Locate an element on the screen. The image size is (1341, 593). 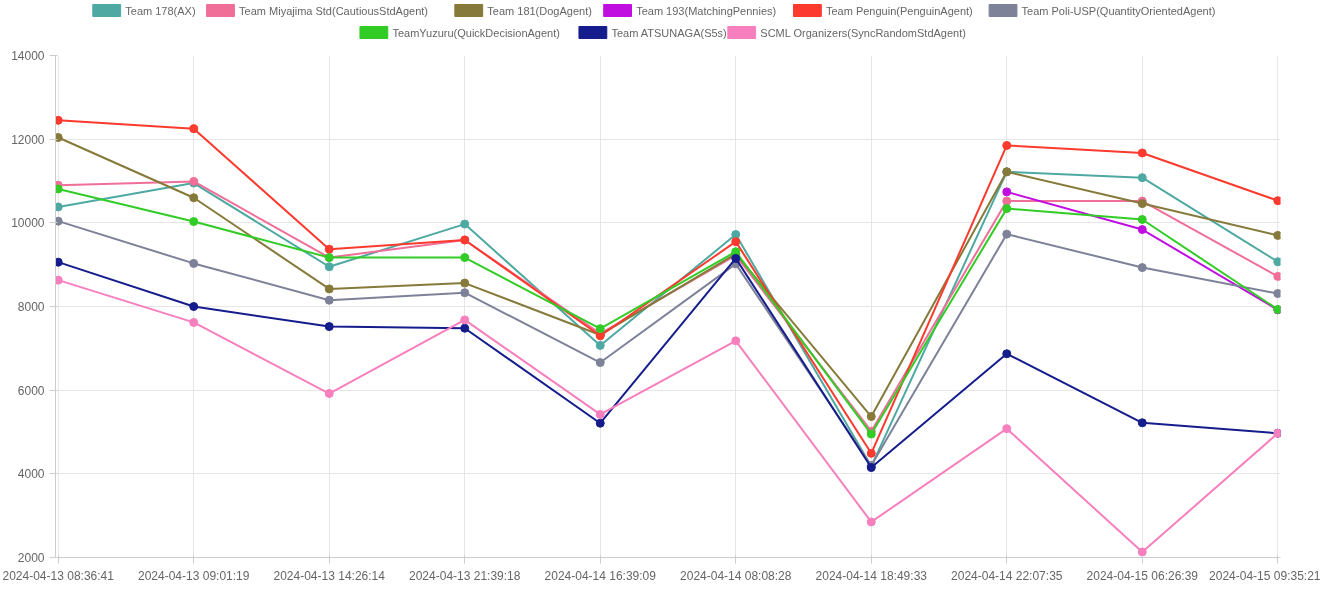
legend-label: Team 193(MatchingPennies) is located at coordinates (706, 10).